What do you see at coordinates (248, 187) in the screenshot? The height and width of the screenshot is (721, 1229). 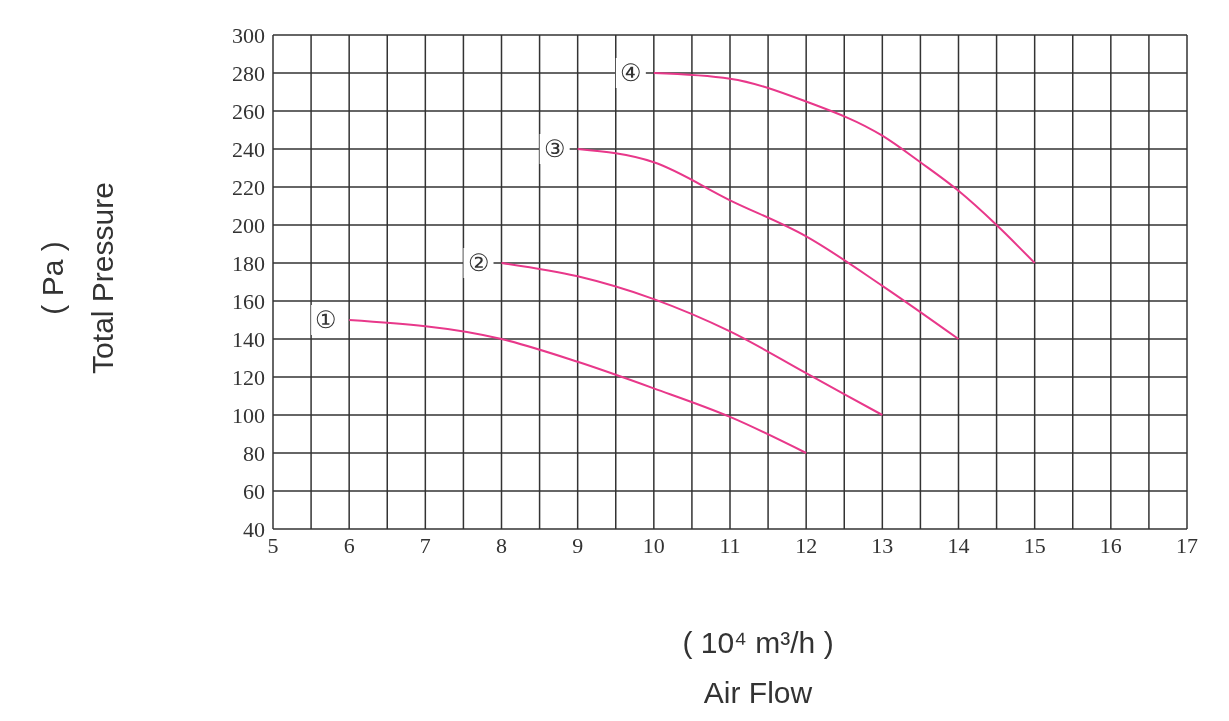 I see `y-tick-label: 220` at bounding box center [248, 187].